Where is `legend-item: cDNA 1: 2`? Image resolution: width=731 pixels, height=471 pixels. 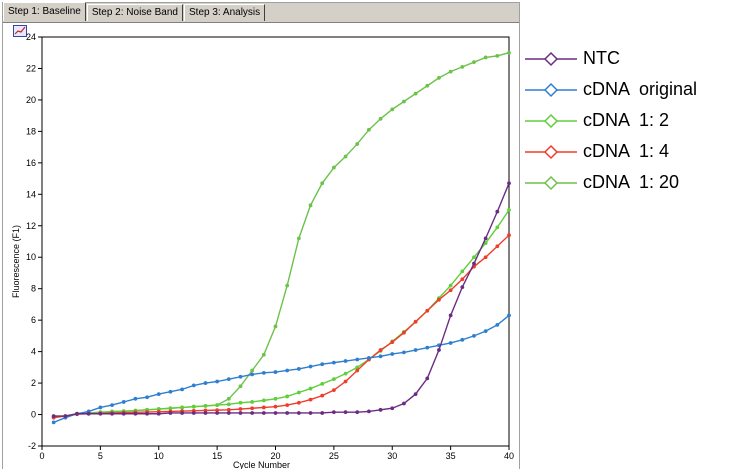 legend-item: cDNA 1: 2 is located at coordinates (628, 121).